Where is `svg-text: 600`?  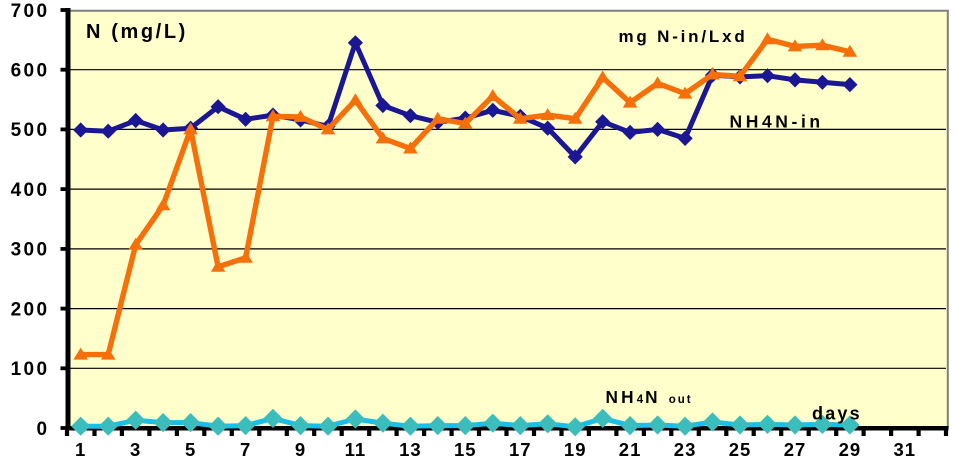 svg-text: 600 is located at coordinates (30, 71).